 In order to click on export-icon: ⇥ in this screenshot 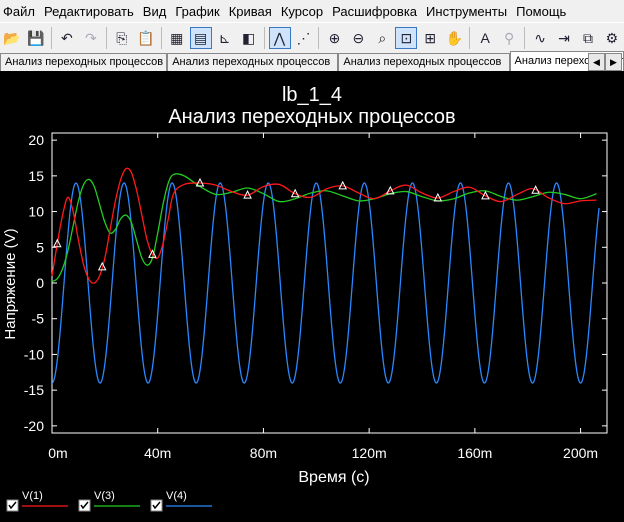, I will do `click(564, 37)`.